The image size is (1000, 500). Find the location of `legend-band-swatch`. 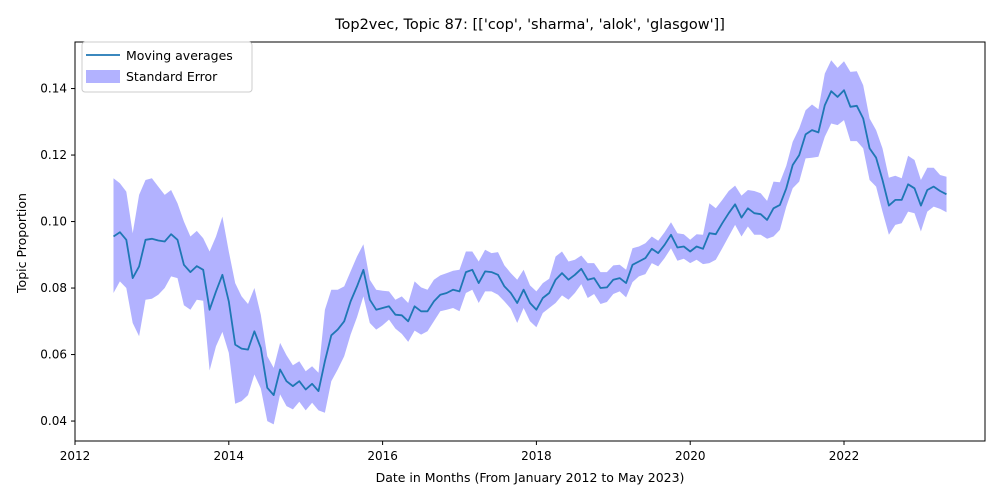

legend-band-swatch is located at coordinates (103, 76).